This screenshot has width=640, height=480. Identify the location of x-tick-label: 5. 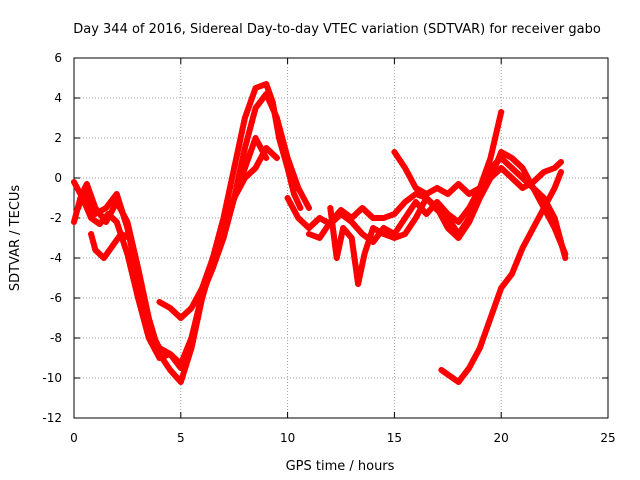
(181, 438).